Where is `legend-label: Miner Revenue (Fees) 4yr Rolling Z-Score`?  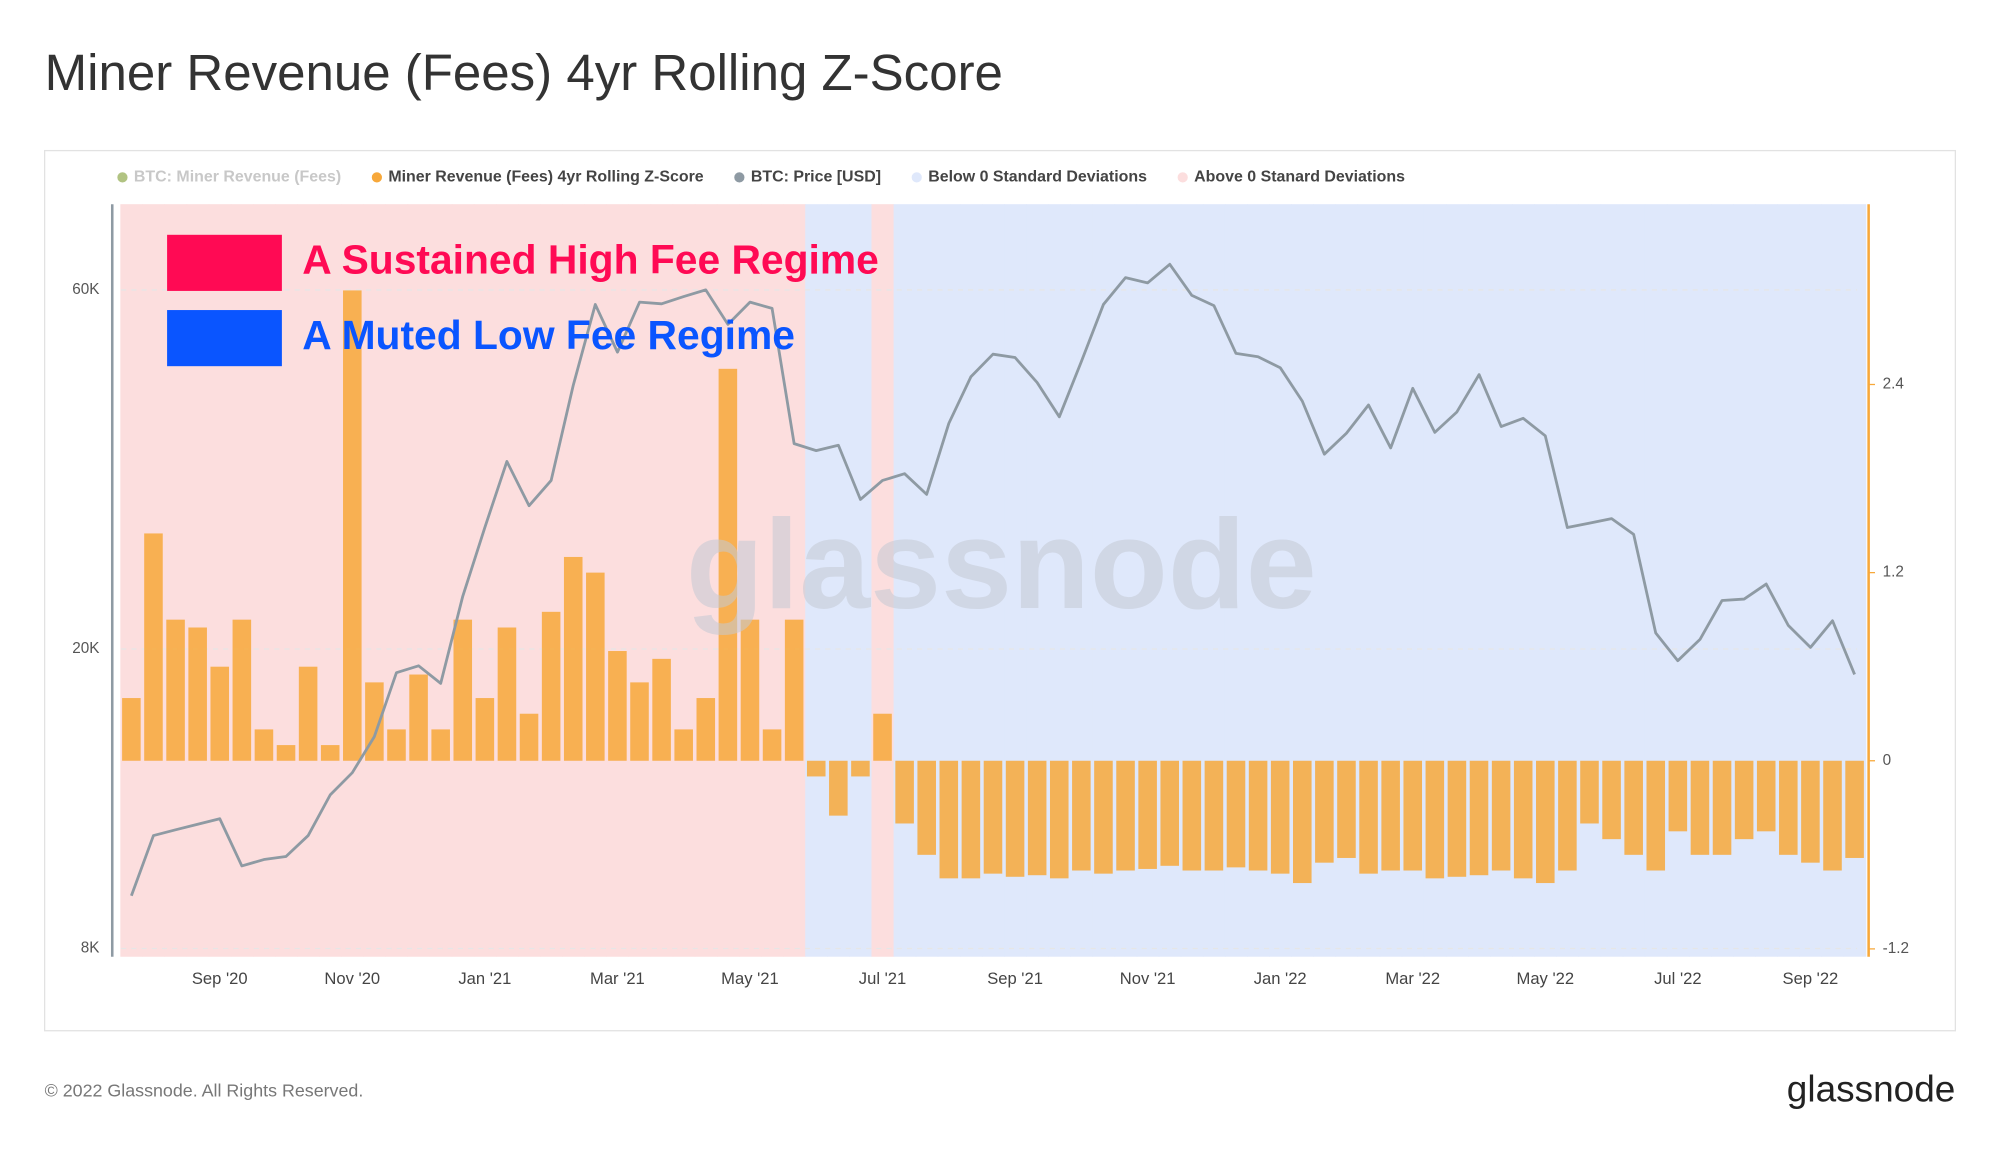 legend-label: Miner Revenue (Fees) 4yr Rolling Z-Score is located at coordinates (545, 177).